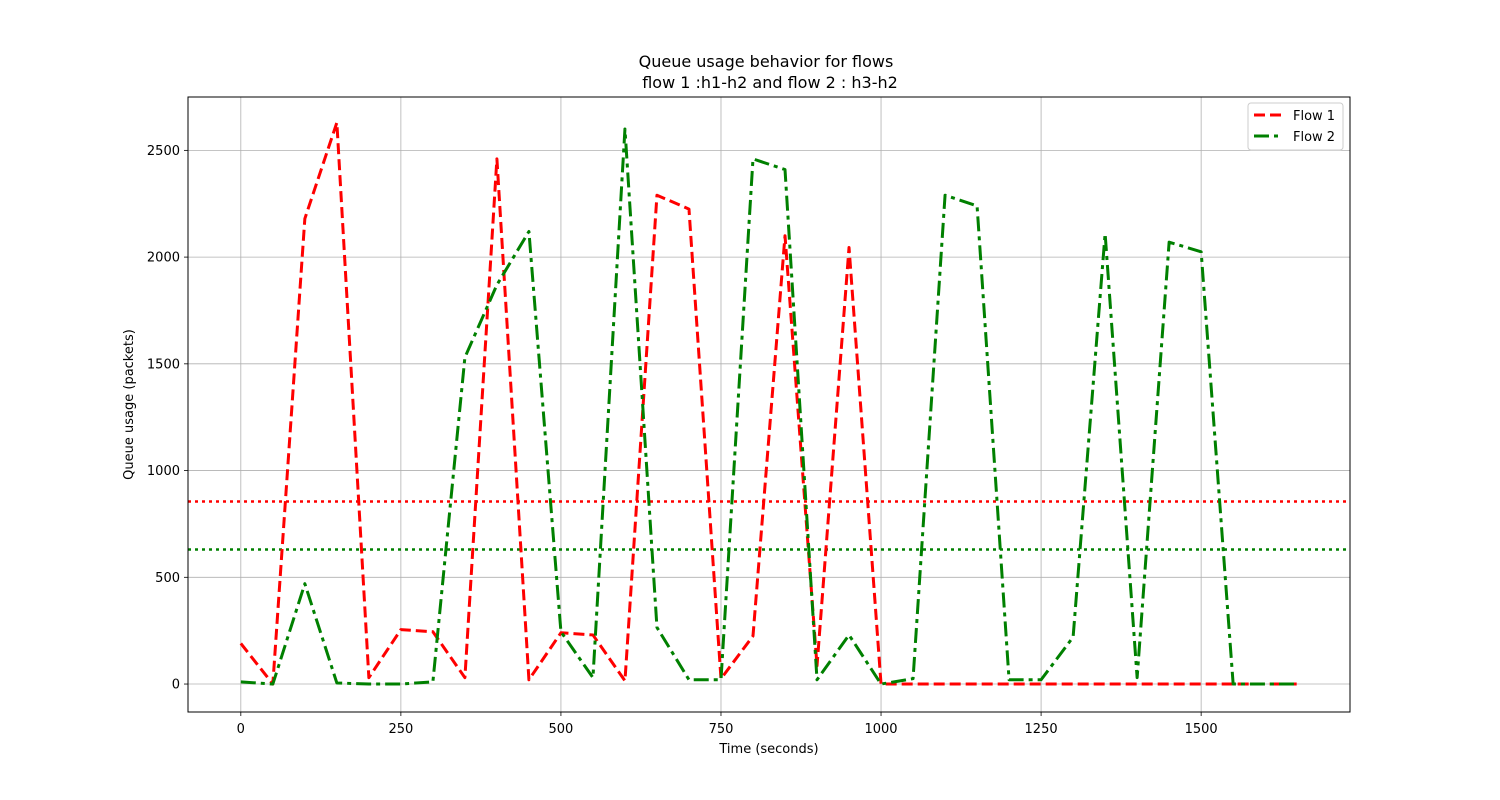 This screenshot has width=1500, height=800. I want to click on y-tick-label: 2000, so click(163, 258).